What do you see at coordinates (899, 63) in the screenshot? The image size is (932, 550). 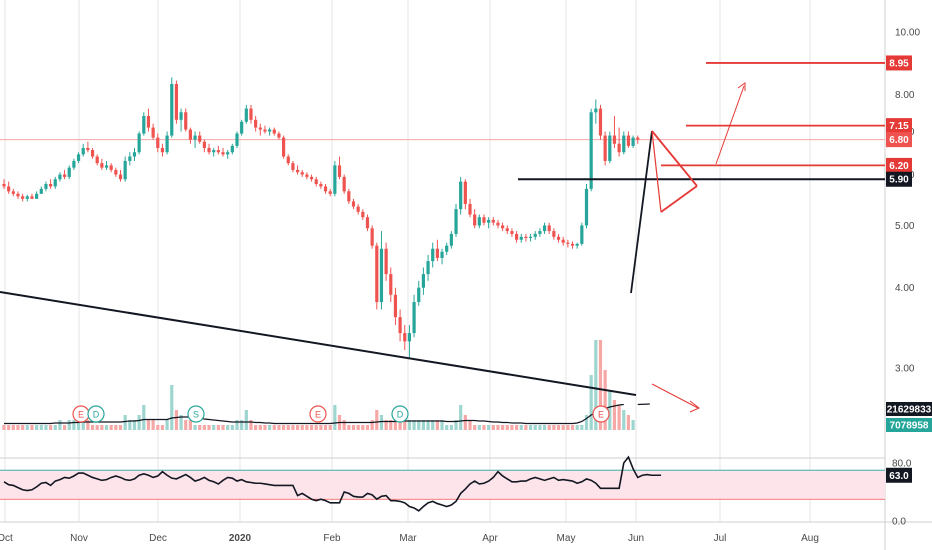 I see `price-tag-label: 8.95` at bounding box center [899, 63].